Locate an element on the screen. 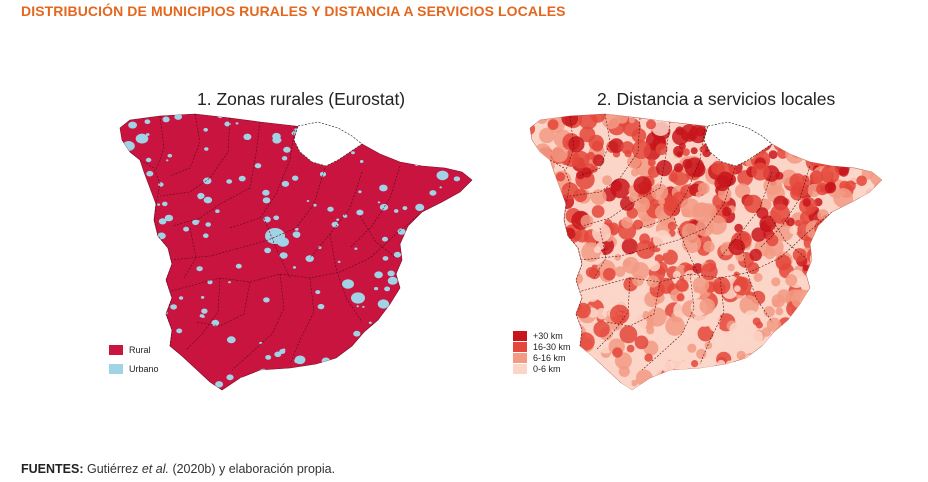 This screenshot has height=482, width=928. portugal-border is located at coordinates (566, 253).